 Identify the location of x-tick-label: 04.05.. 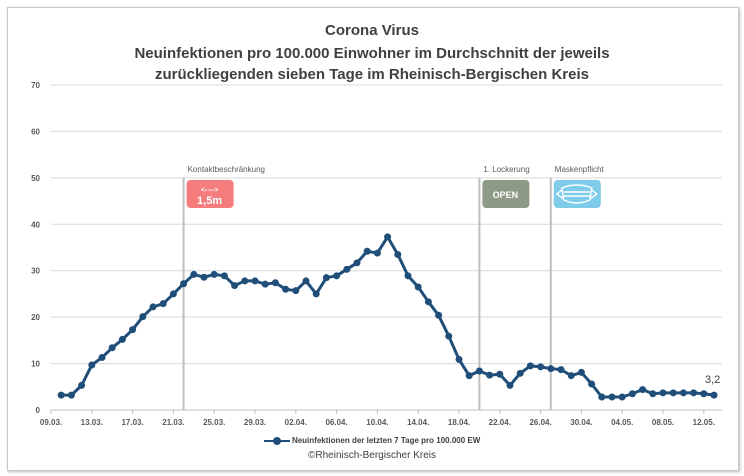
(622, 422).